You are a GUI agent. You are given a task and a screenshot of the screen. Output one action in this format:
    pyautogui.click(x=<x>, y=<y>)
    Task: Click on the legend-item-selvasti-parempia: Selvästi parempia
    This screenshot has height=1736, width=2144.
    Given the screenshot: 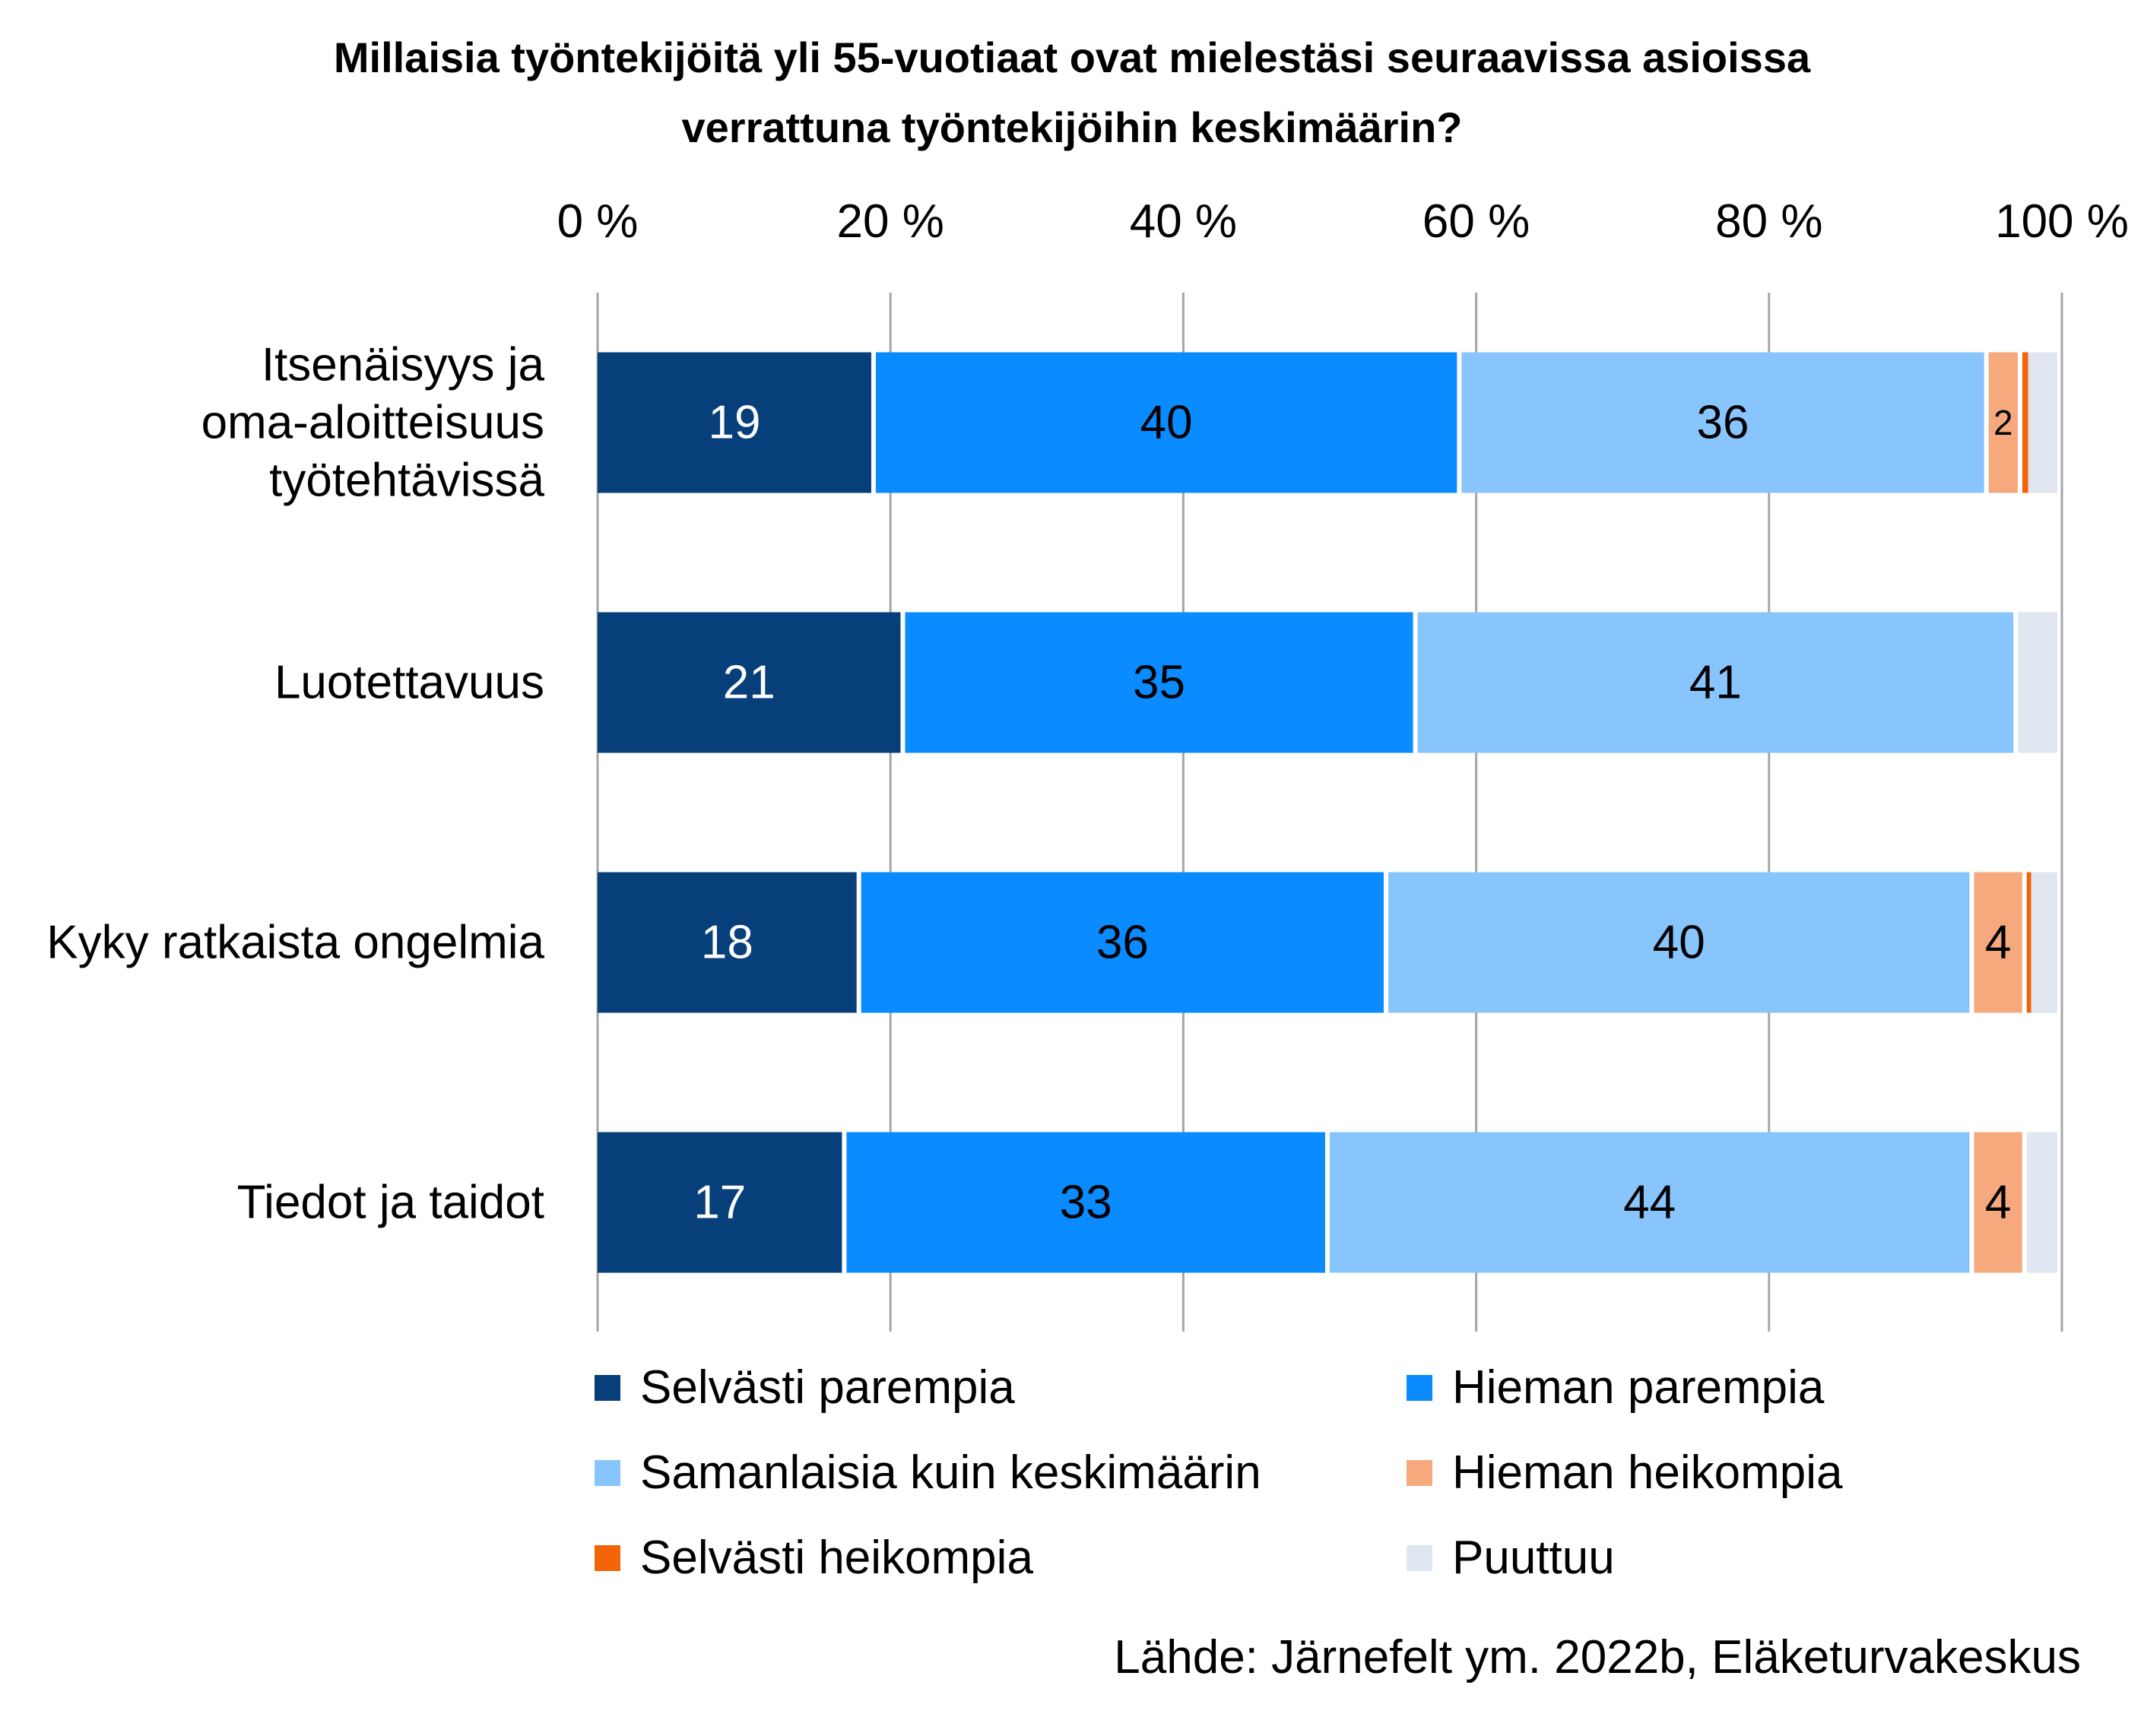 What is the action you would take?
    pyautogui.click(x=805, y=1387)
    